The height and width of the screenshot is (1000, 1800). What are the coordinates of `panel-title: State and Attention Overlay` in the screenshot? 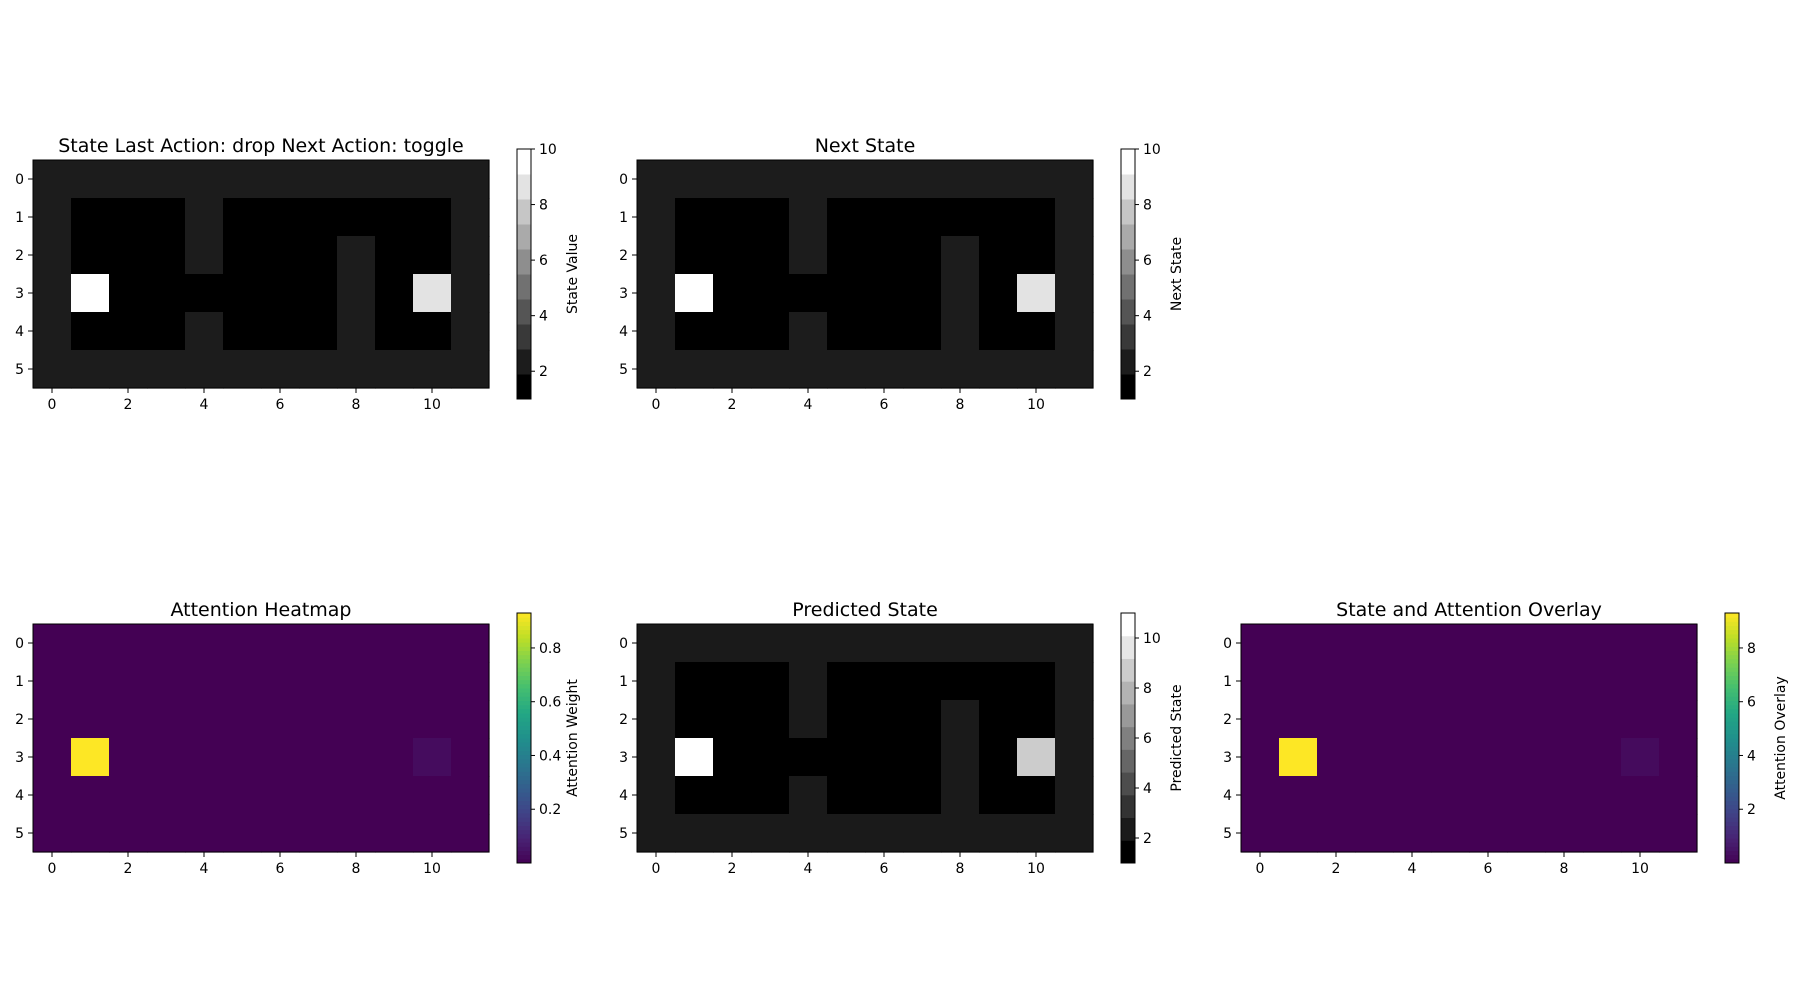 It's located at (1469, 610).